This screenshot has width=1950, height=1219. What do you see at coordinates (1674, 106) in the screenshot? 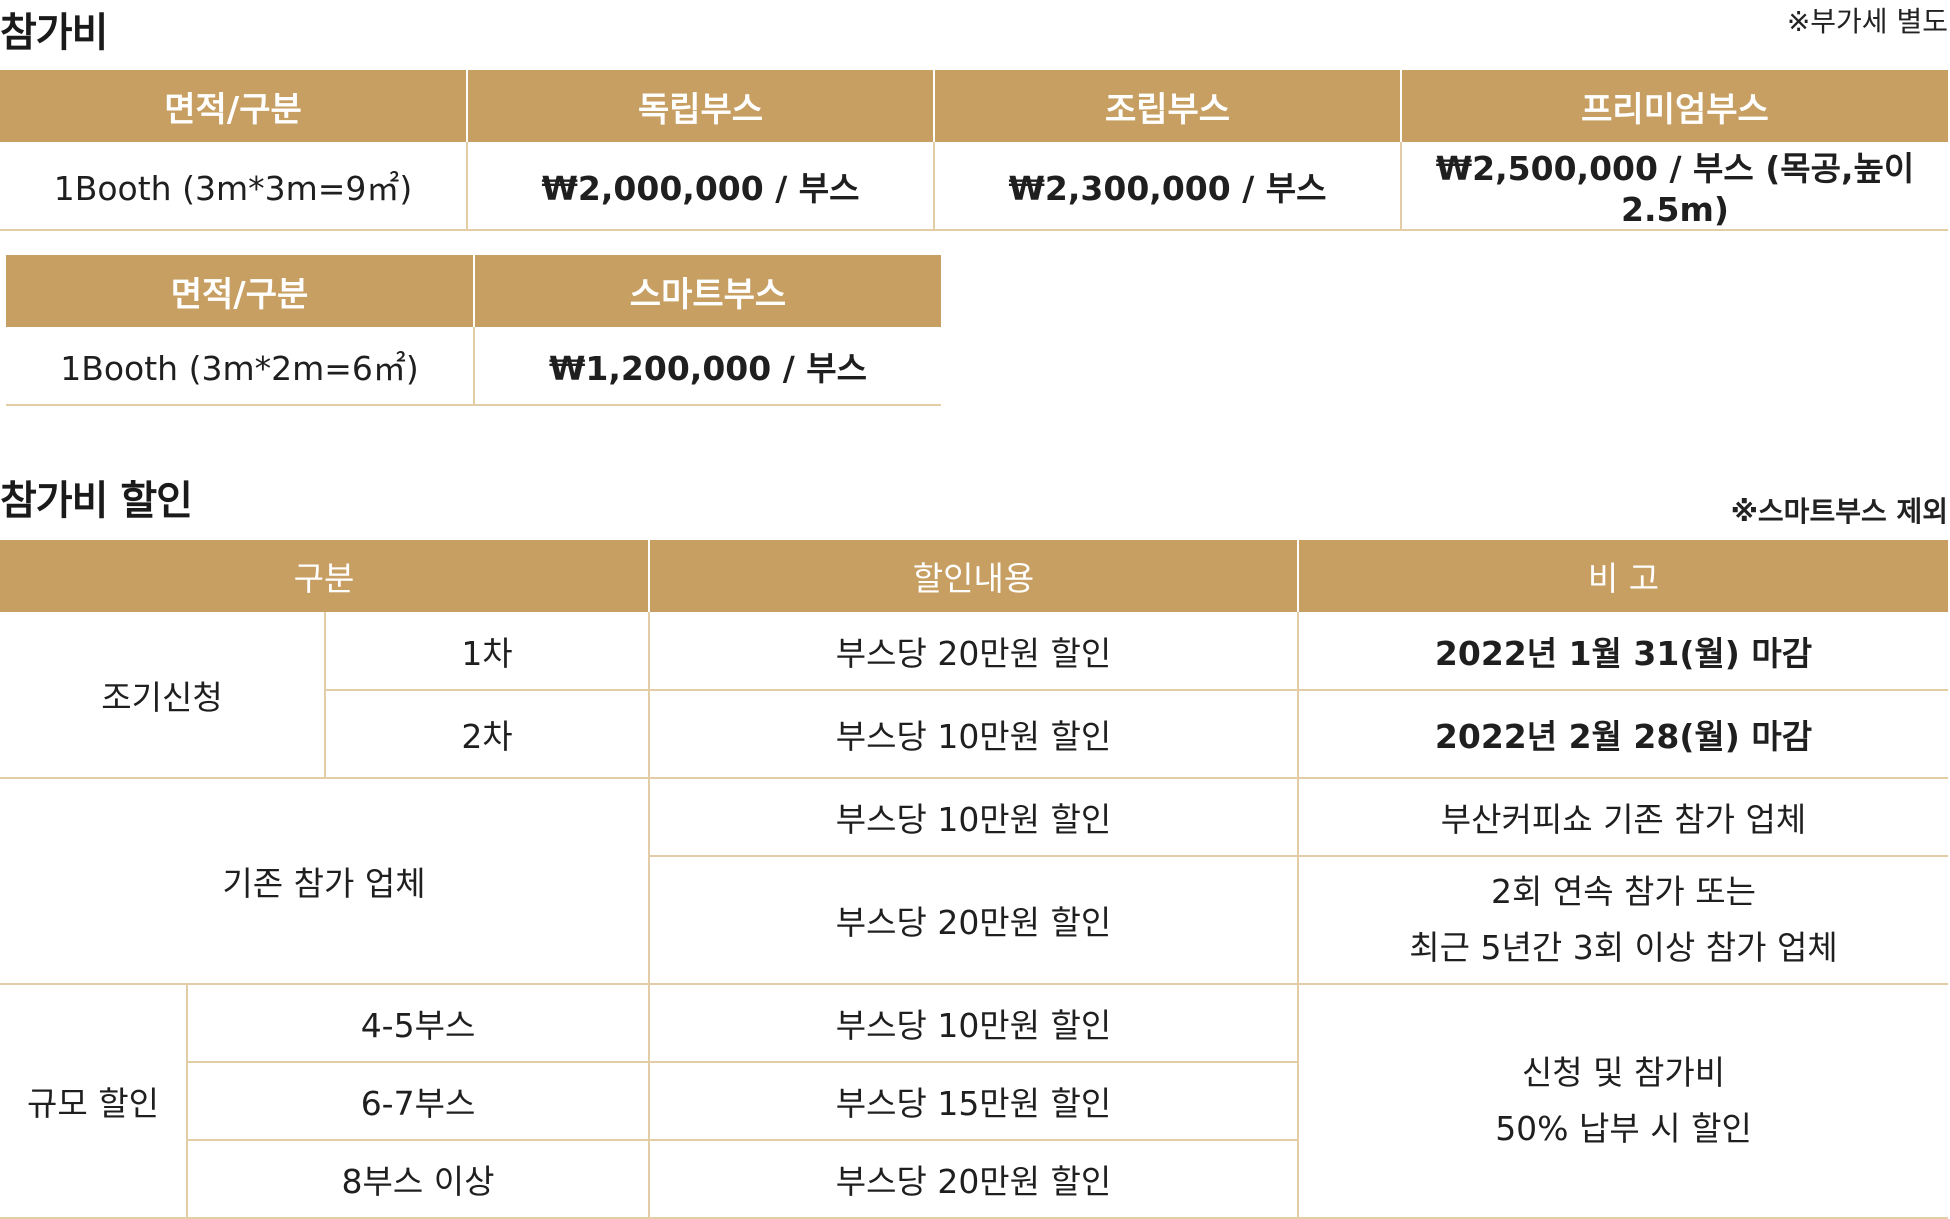
I see `header-premium-booth: 프리미엄부스` at bounding box center [1674, 106].